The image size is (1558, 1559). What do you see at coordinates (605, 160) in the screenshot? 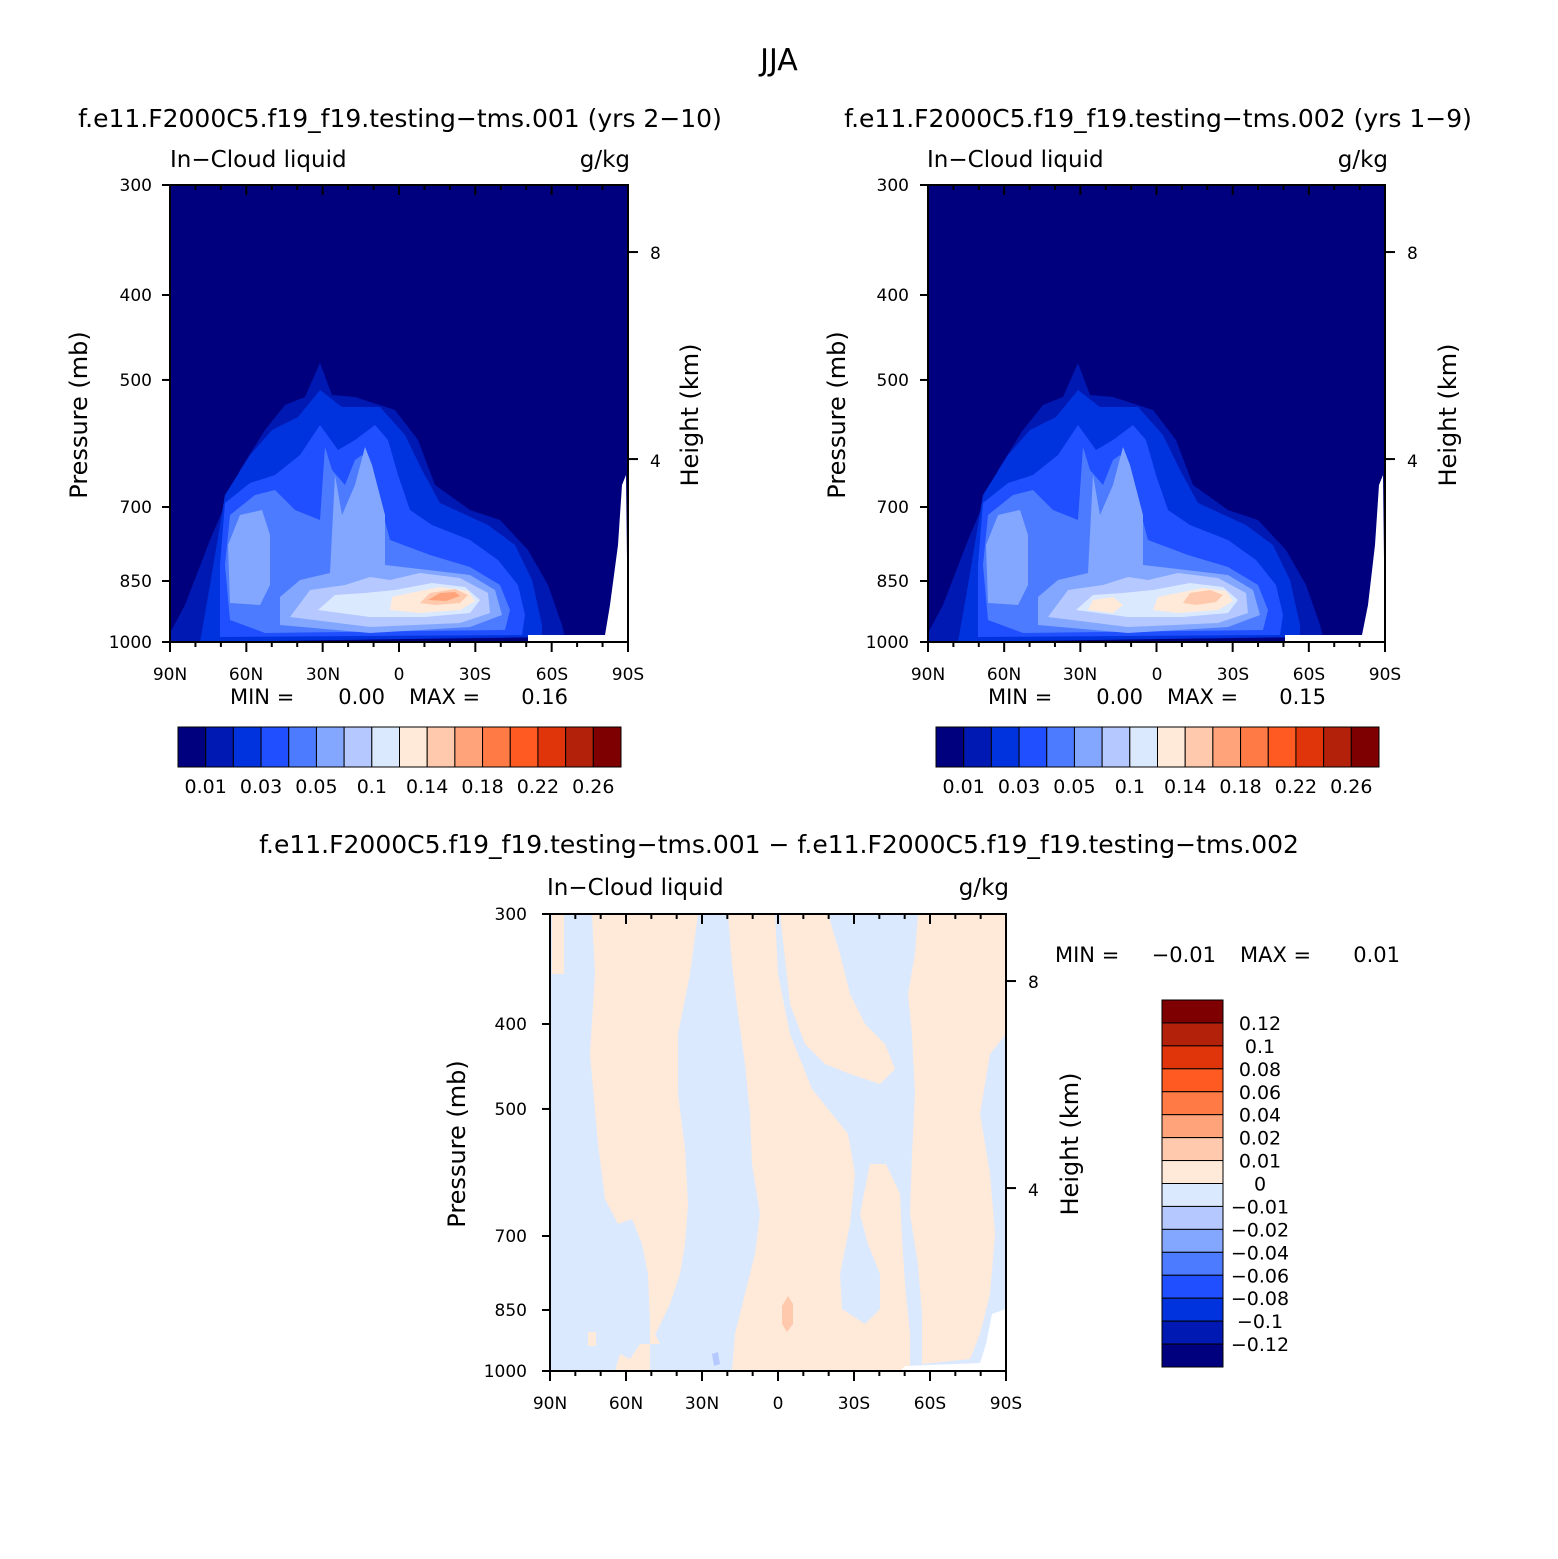
I see `panel-1-units-label: g/kg` at bounding box center [605, 160].